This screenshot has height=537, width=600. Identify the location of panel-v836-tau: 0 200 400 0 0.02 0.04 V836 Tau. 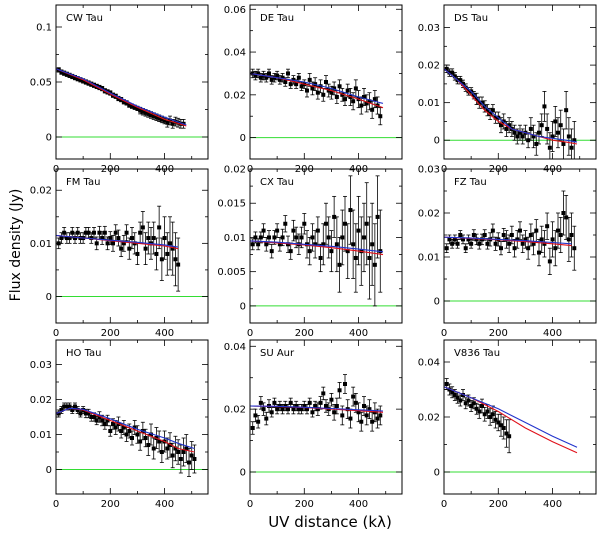
(507, 424).